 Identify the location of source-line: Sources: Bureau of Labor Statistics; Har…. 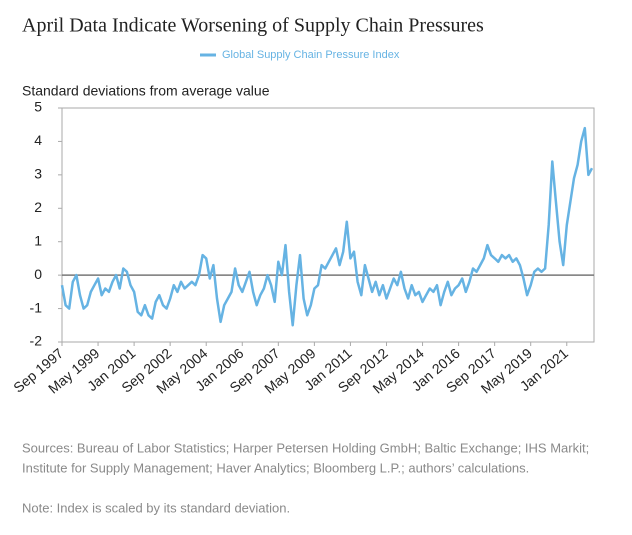
(305, 447).